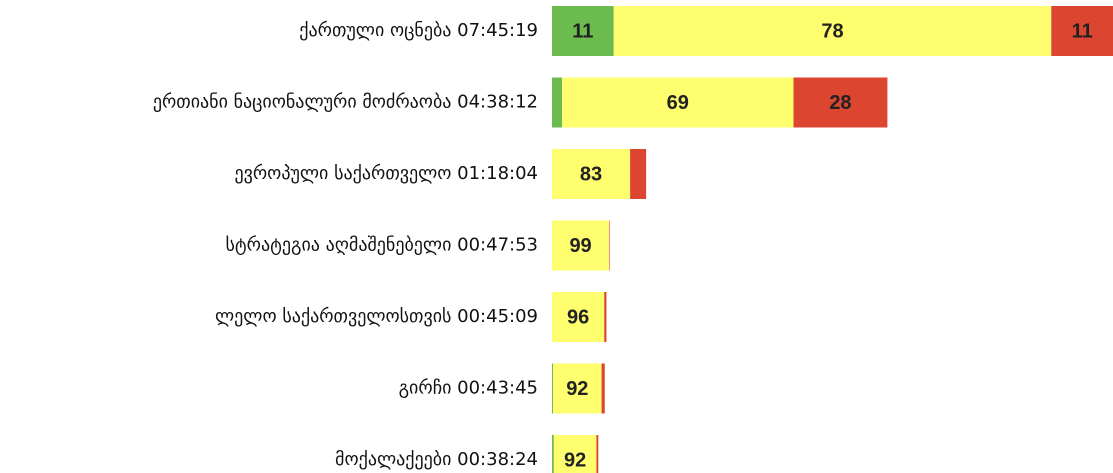 Image resolution: width=1113 pixels, height=473 pixels. I want to click on segment-label: 99, so click(580, 246).